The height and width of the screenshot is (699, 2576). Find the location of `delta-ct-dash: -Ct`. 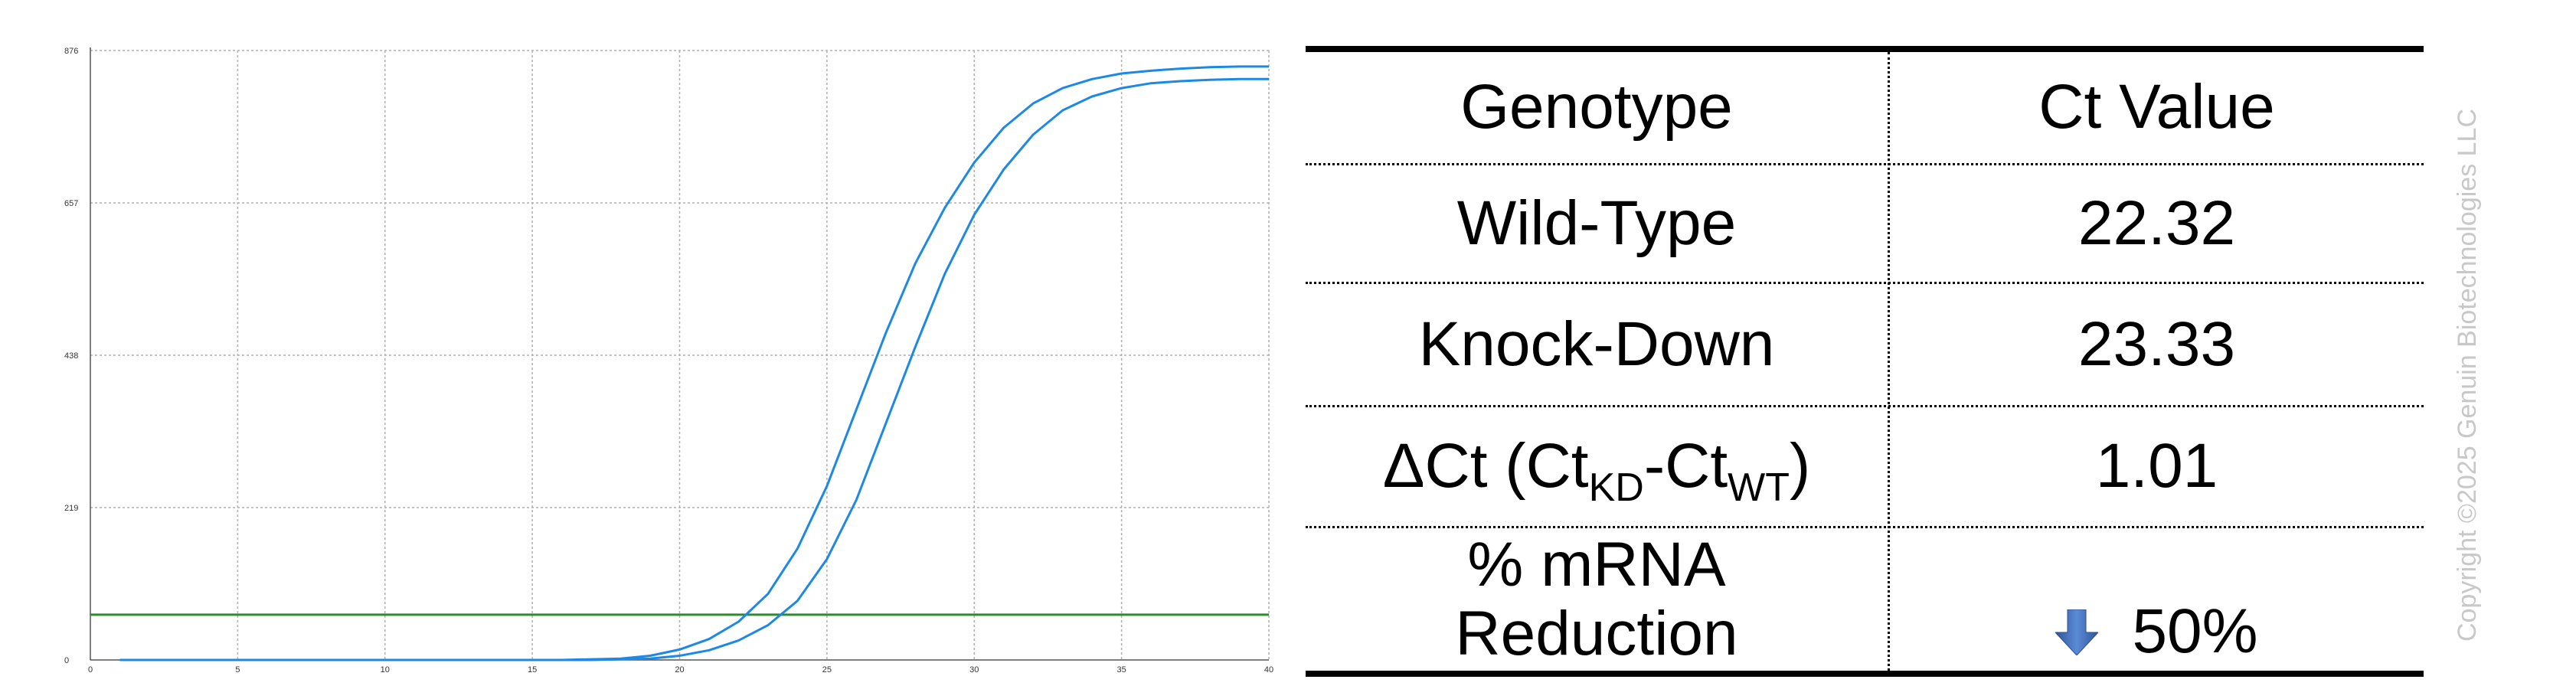

delta-ct-dash: -Ct is located at coordinates (1685, 466).